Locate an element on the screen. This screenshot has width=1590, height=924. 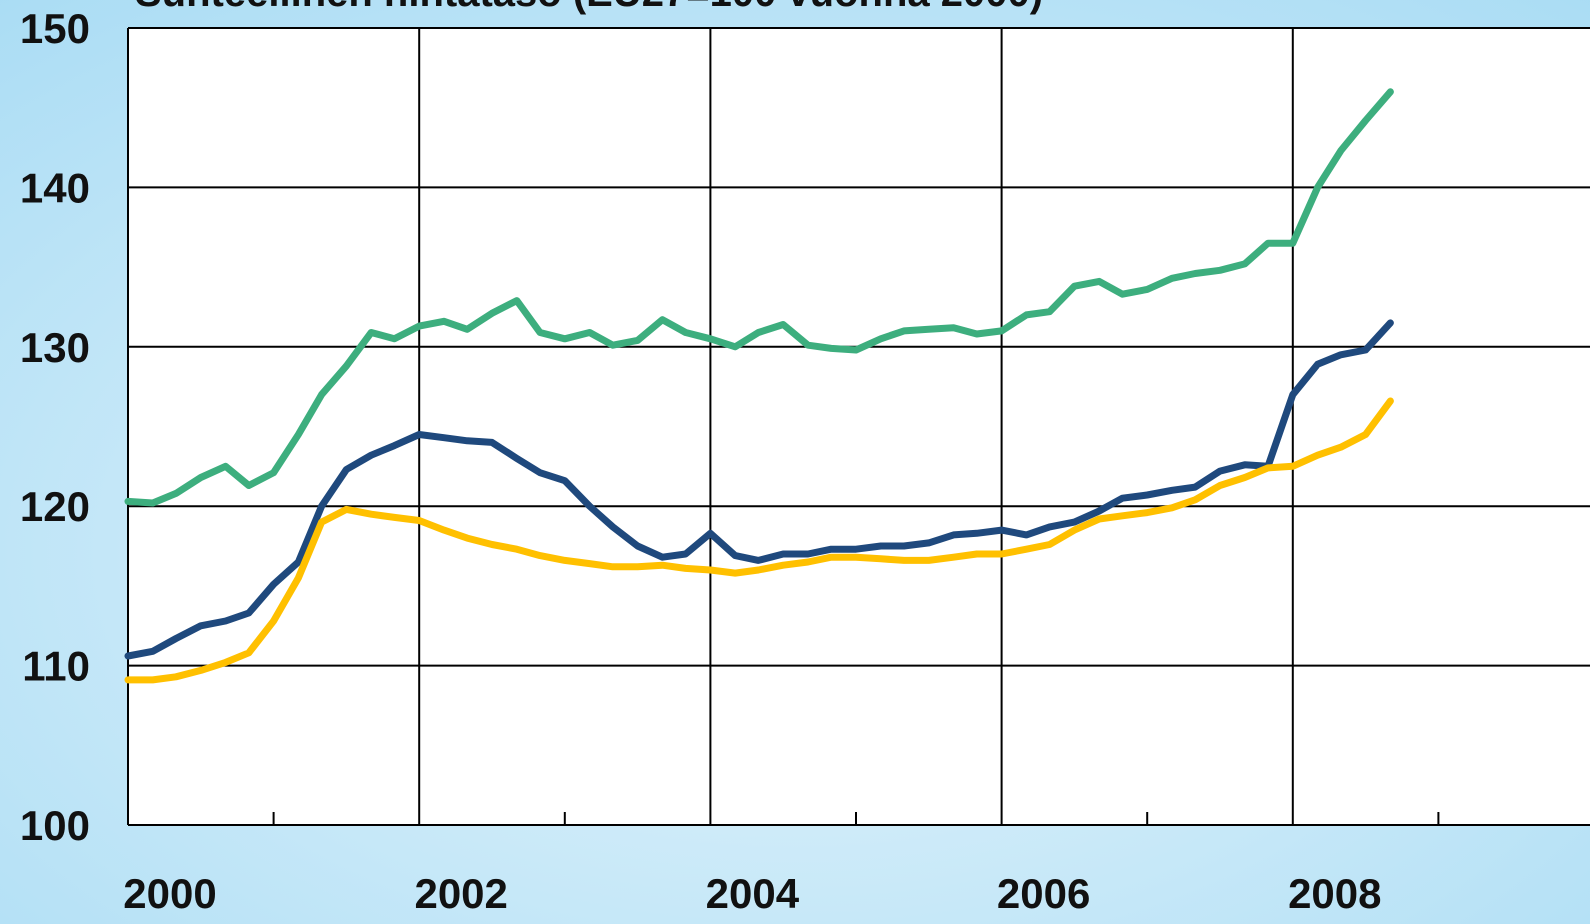
x-tick-label: 2006 is located at coordinates (1043, 893).